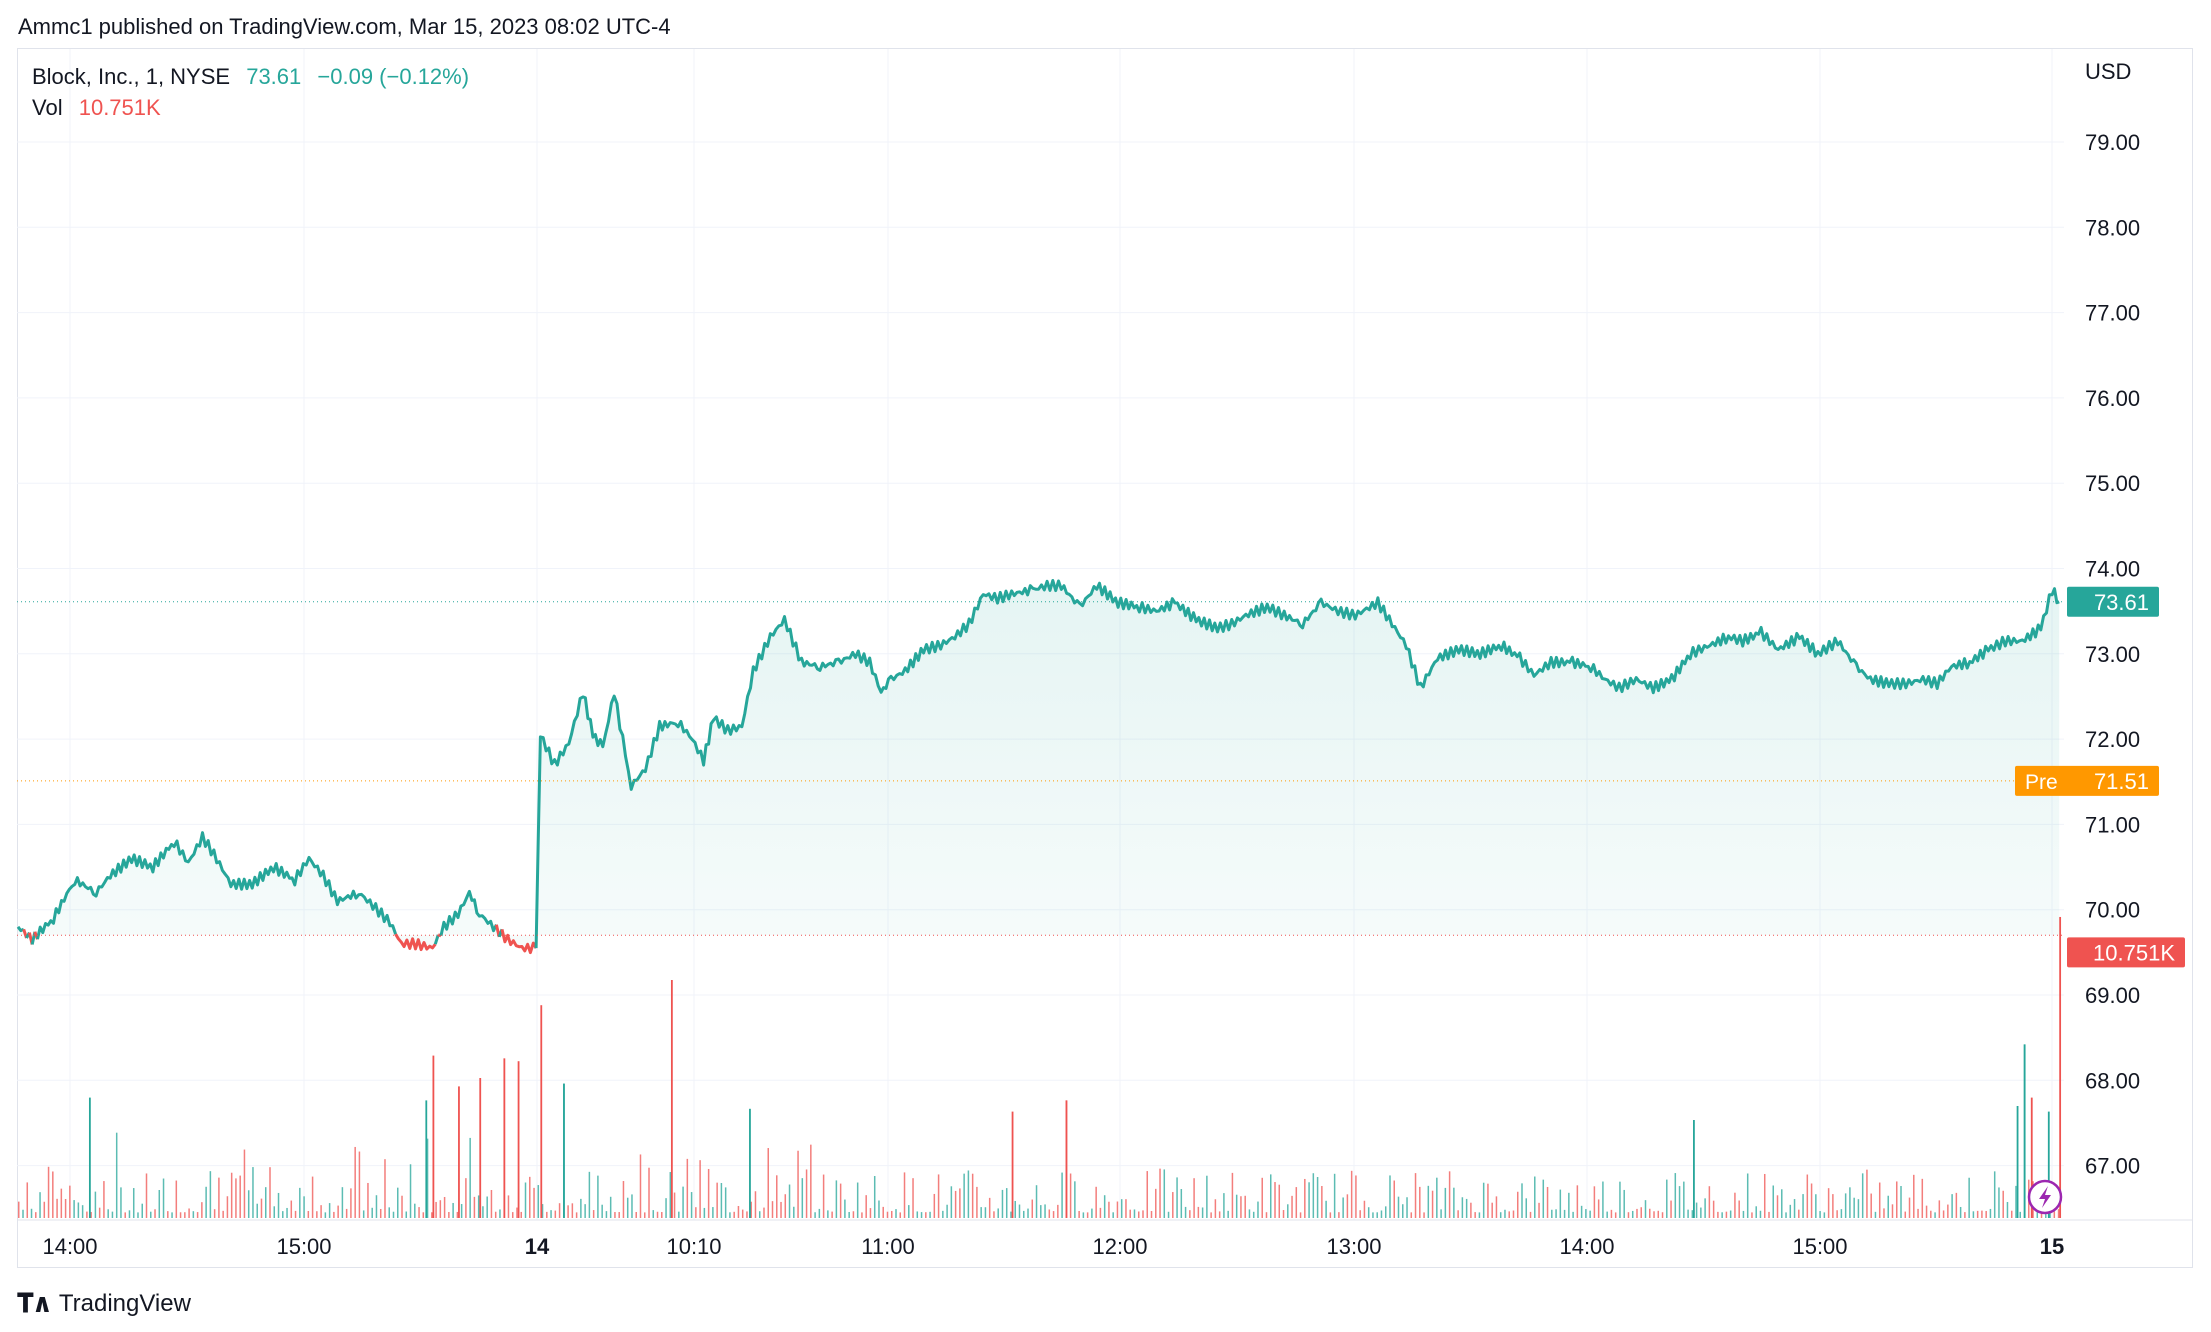 The height and width of the screenshot is (1332, 2211). I want to click on time-tick-label: 12:00, so click(1119, 1246).